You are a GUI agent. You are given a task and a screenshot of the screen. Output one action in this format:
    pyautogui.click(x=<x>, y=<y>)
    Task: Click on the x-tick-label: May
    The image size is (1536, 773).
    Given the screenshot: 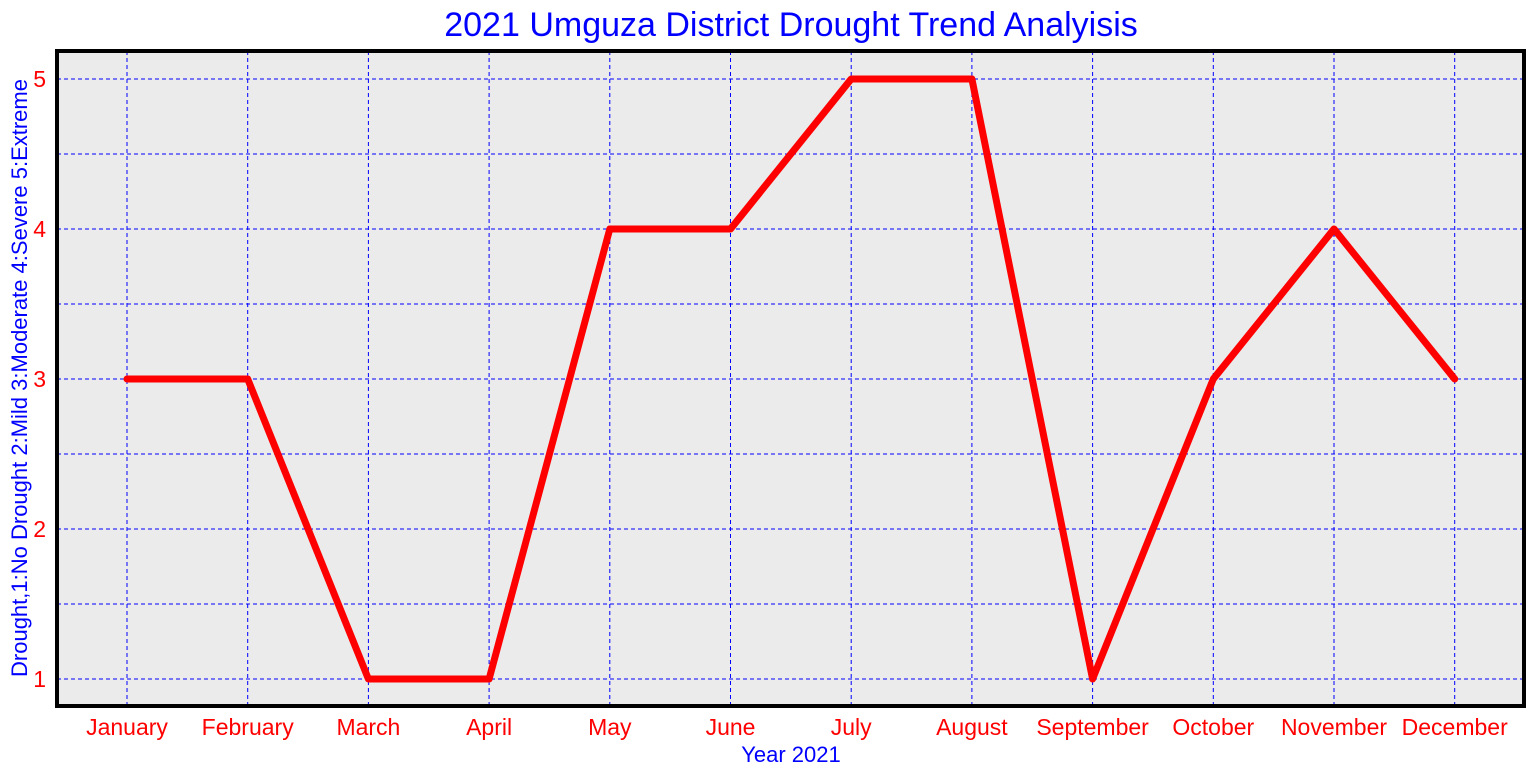 What is the action you would take?
    pyautogui.click(x=610, y=727)
    